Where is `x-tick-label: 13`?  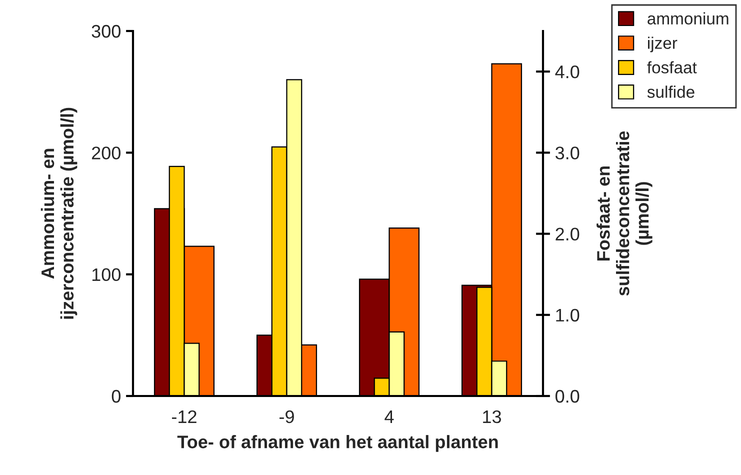 x-tick-label: 13 is located at coordinates (492, 417).